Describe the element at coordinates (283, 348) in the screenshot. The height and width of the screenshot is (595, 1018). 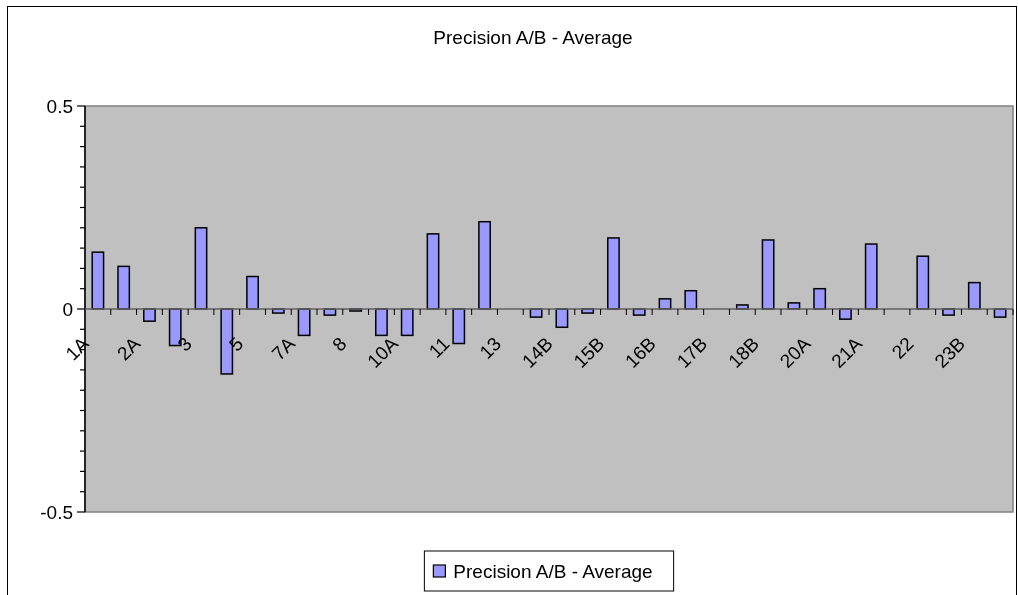
I see `x-tick-label: 7A` at that location.